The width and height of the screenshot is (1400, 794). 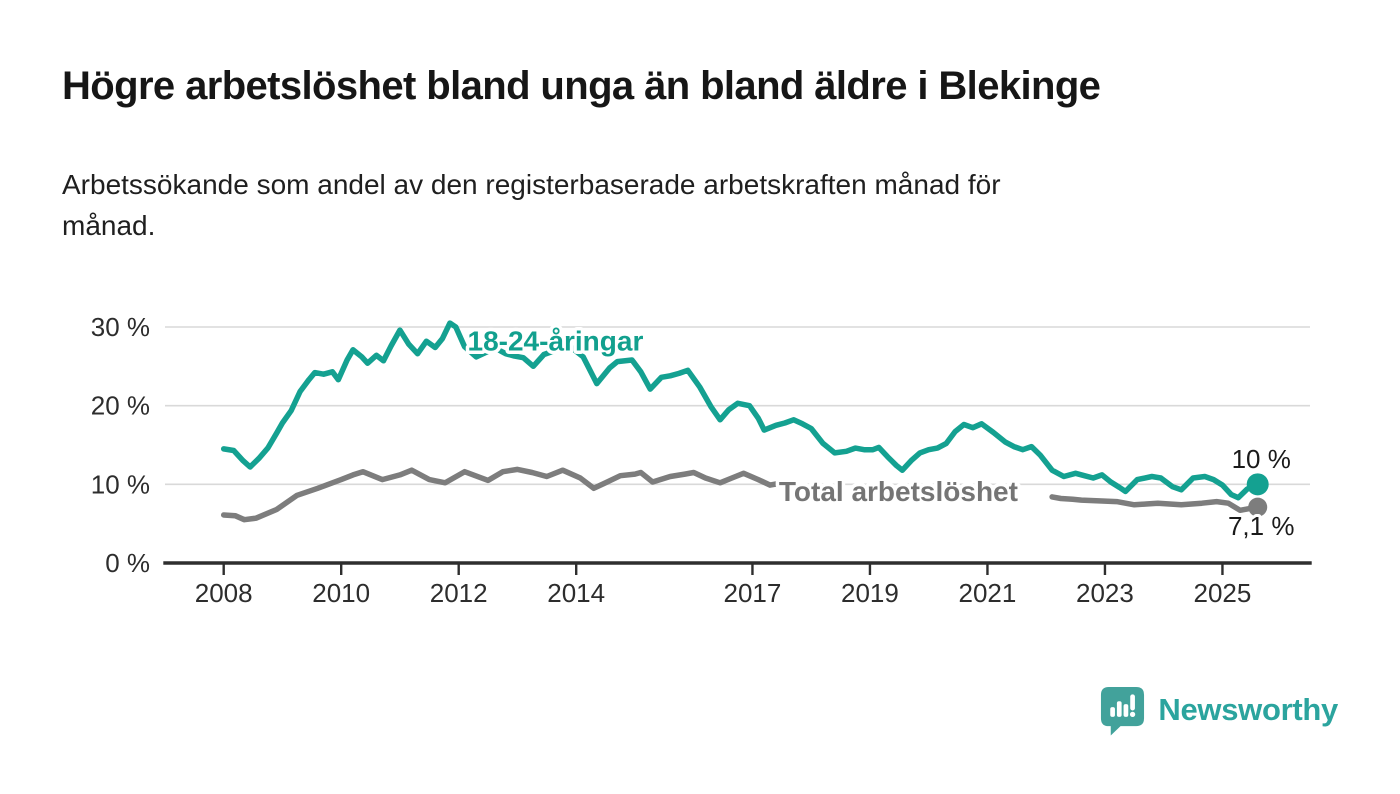 I want to click on x-axis-label-2021: 2021, so click(x=988, y=593).